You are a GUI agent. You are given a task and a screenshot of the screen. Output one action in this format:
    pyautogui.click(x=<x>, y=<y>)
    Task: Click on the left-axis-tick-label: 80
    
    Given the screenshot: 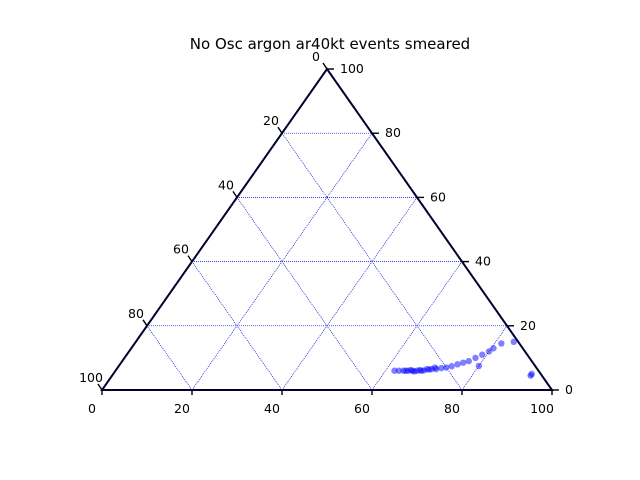 What is the action you would take?
    pyautogui.click(x=136, y=313)
    